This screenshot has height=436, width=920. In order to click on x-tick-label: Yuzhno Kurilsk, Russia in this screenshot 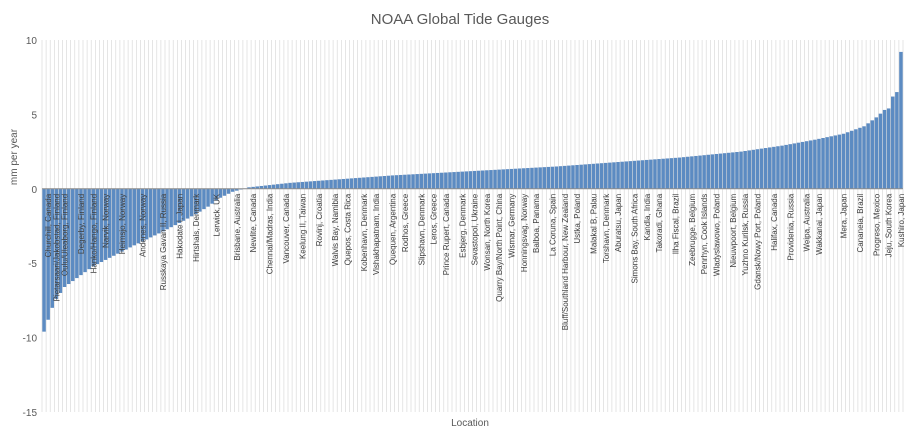, I will do `click(745, 234)`.